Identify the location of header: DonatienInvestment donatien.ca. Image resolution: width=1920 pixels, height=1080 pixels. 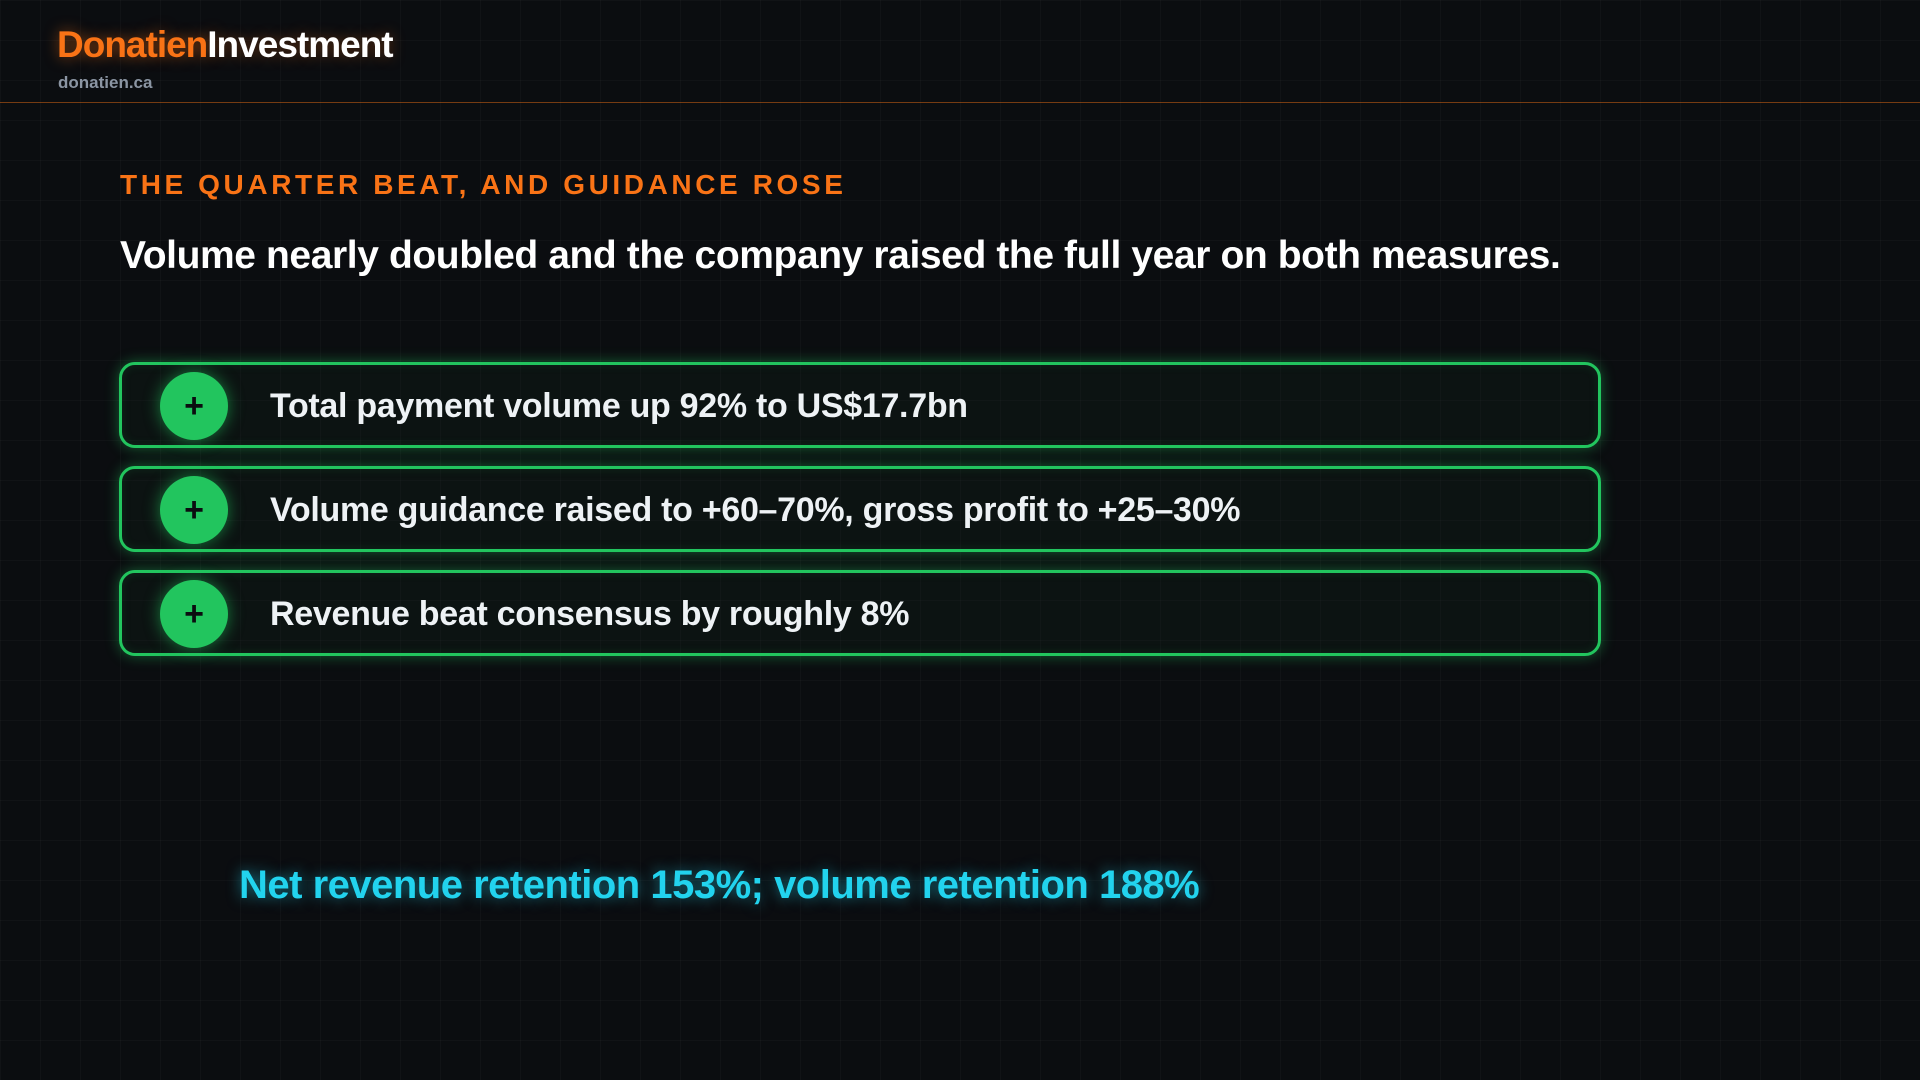
(960, 51).